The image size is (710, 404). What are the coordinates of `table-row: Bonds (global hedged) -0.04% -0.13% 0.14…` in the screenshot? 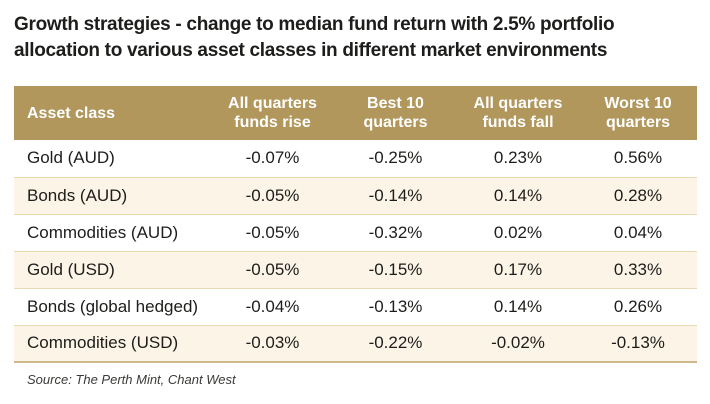 It's located at (355, 306).